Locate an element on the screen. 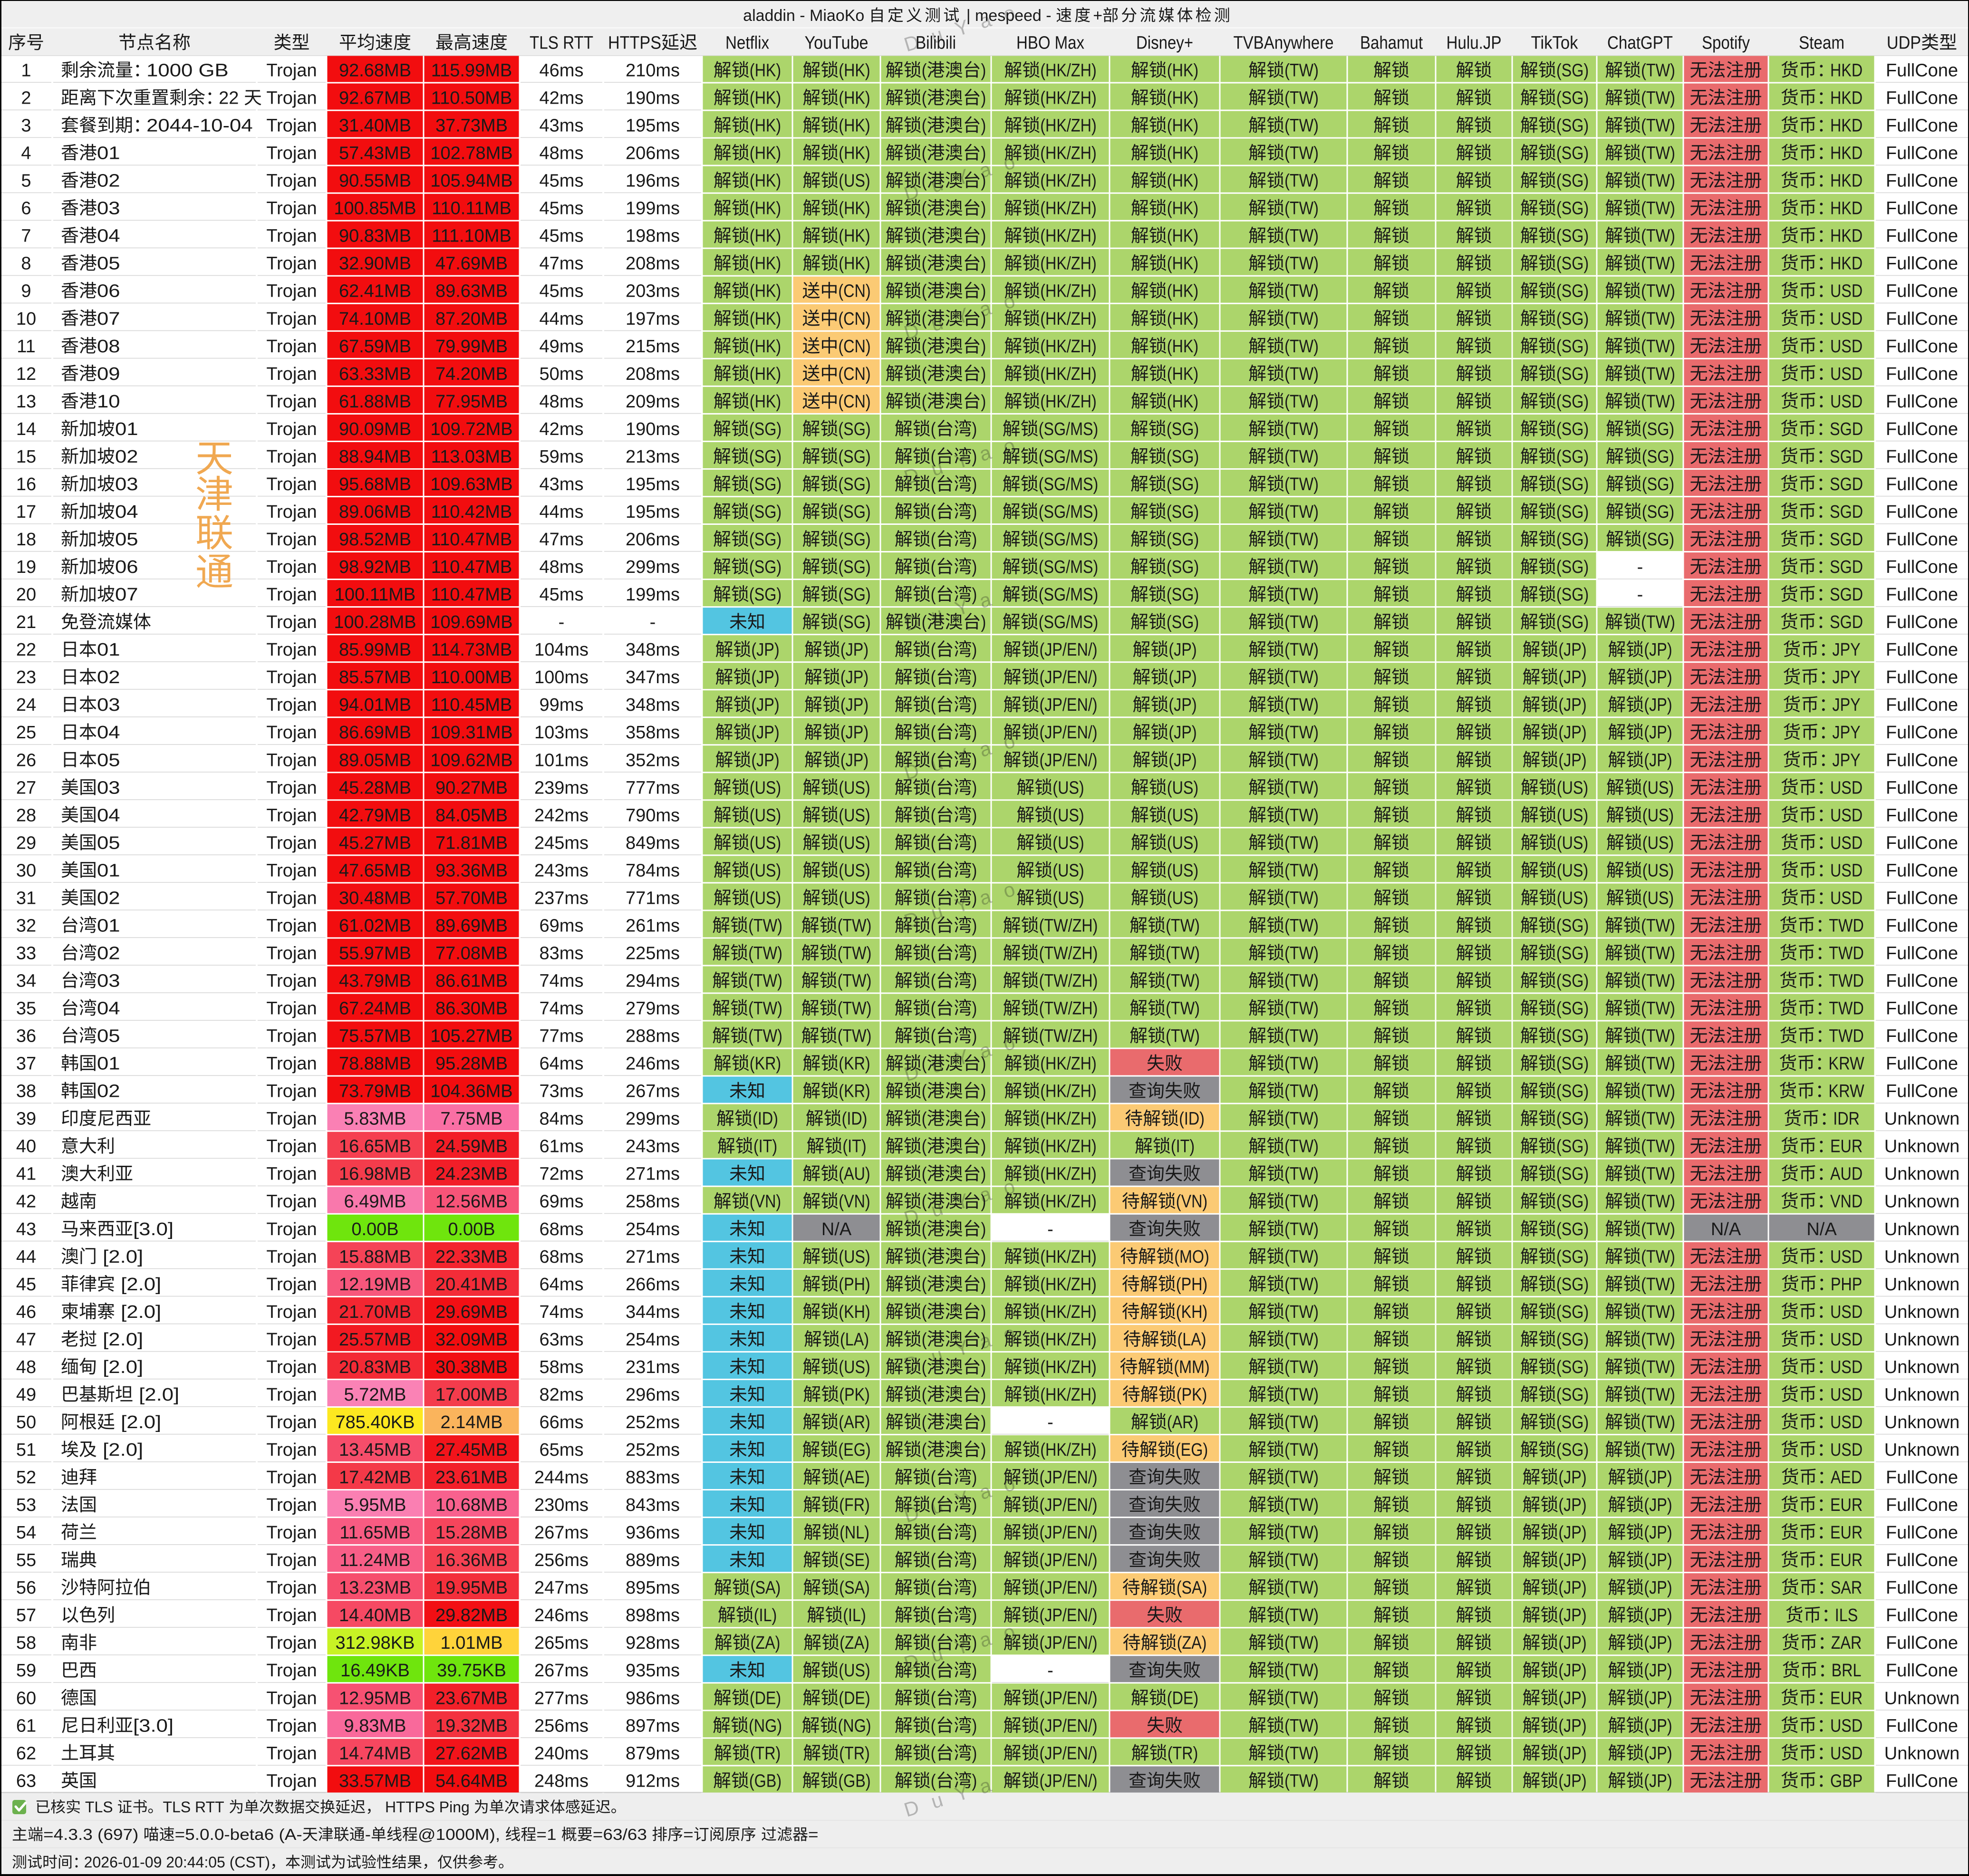 The height and width of the screenshot is (1876, 1969). svg-text: 843ms is located at coordinates (653, 1505).